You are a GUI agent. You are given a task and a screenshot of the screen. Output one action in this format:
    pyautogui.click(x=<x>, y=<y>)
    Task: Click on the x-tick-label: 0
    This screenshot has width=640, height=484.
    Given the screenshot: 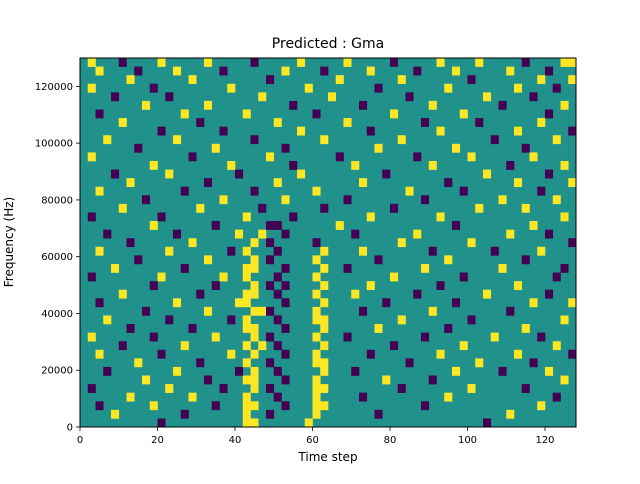 What is the action you would take?
    pyautogui.click(x=80, y=440)
    